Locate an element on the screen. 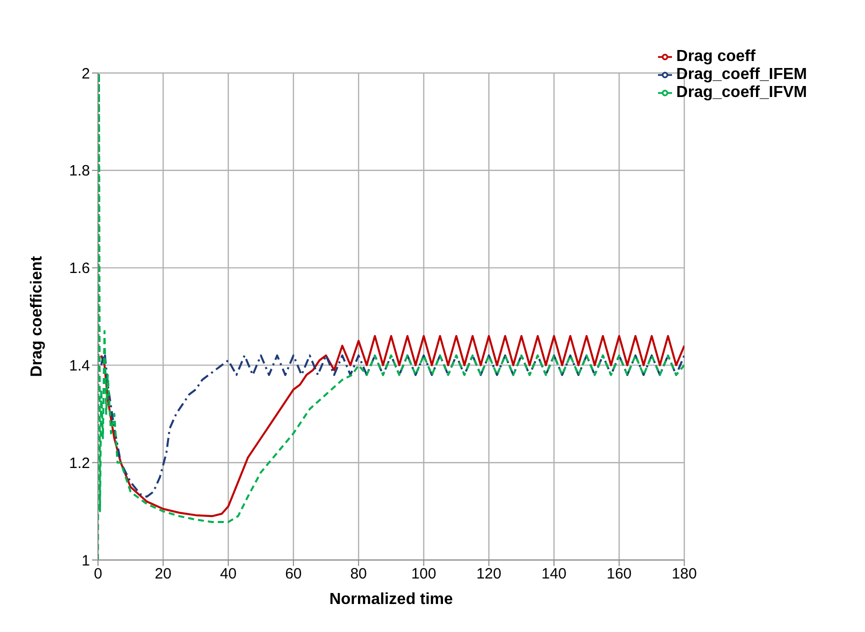 The height and width of the screenshot is (632, 865). legend-label: Drag_coeff_IFVM is located at coordinates (741, 92).